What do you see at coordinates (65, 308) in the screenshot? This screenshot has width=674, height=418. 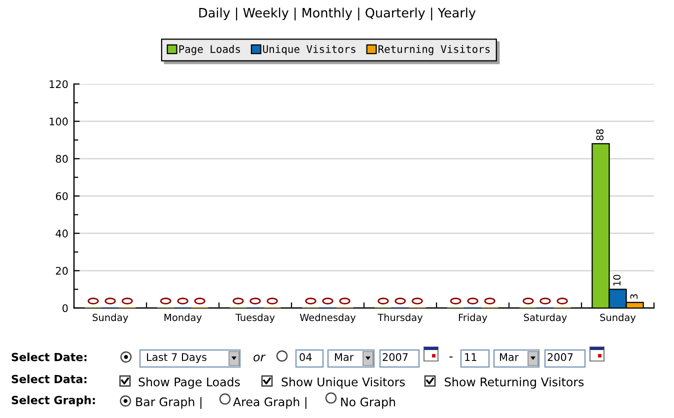 I see `y-tick-label: 0` at bounding box center [65, 308].